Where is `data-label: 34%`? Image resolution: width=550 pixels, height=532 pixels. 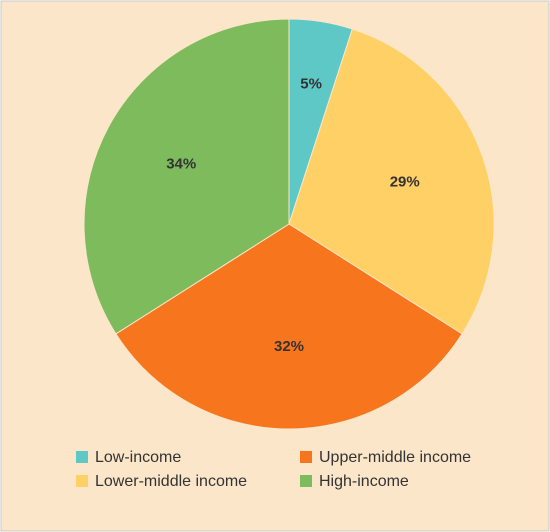 data-label: 34% is located at coordinates (181, 164).